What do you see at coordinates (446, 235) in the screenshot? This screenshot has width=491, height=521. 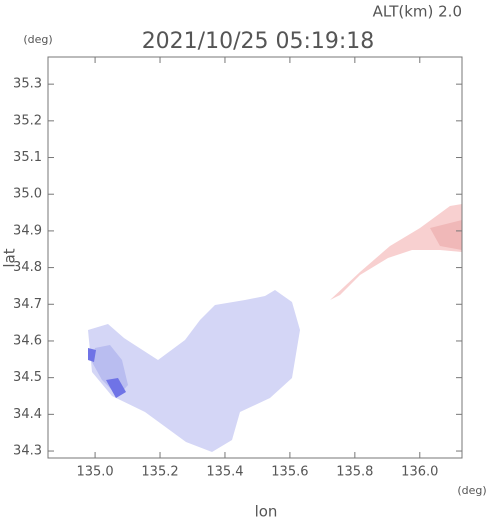 I see `field-plume-dark` at bounding box center [446, 235].